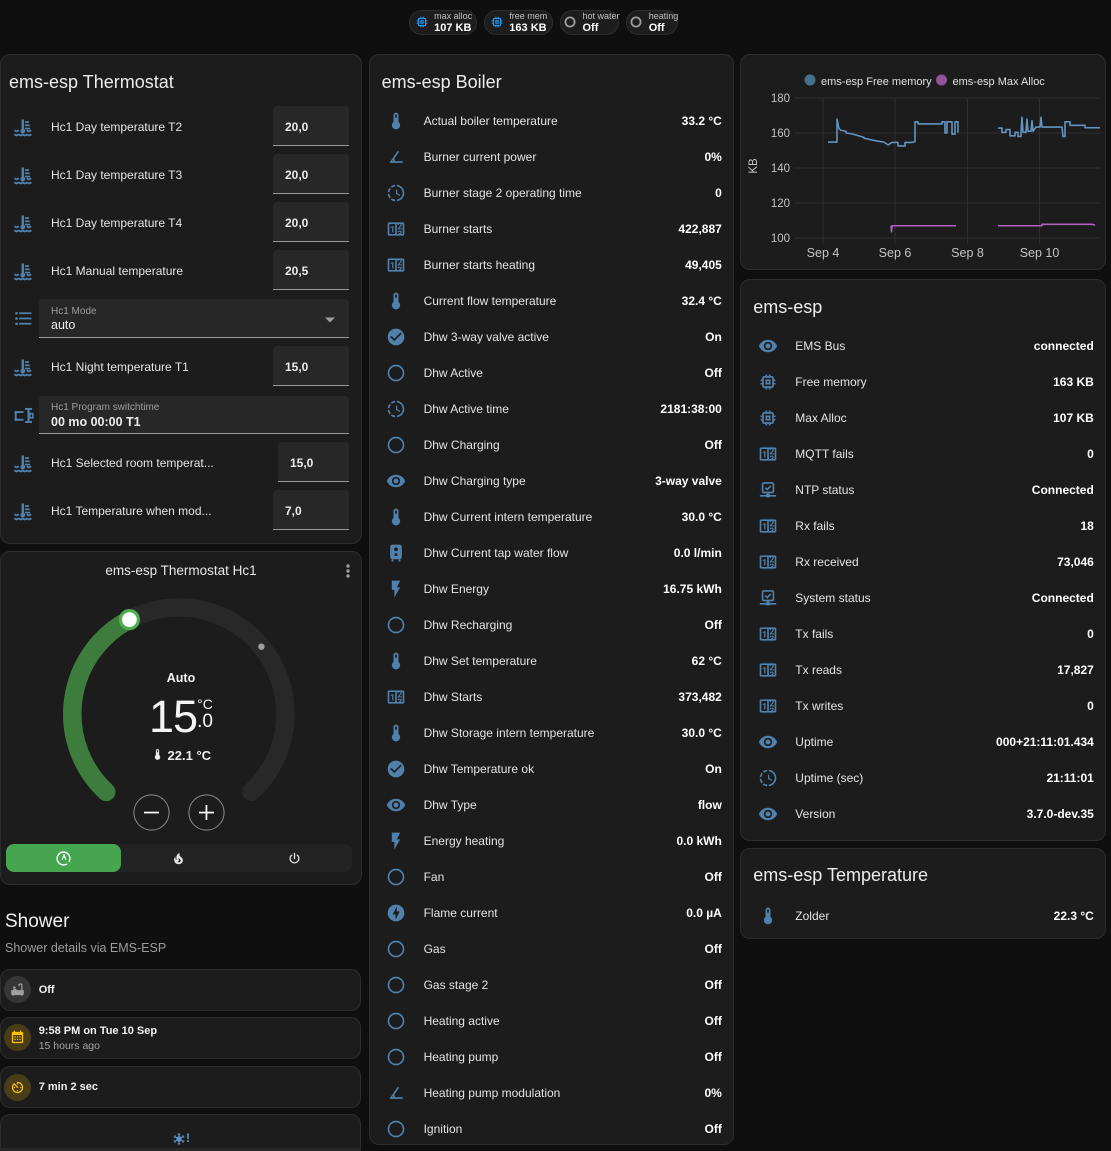  What do you see at coordinates (780, 169) in the screenshot?
I see `svg-text: 140` at bounding box center [780, 169].